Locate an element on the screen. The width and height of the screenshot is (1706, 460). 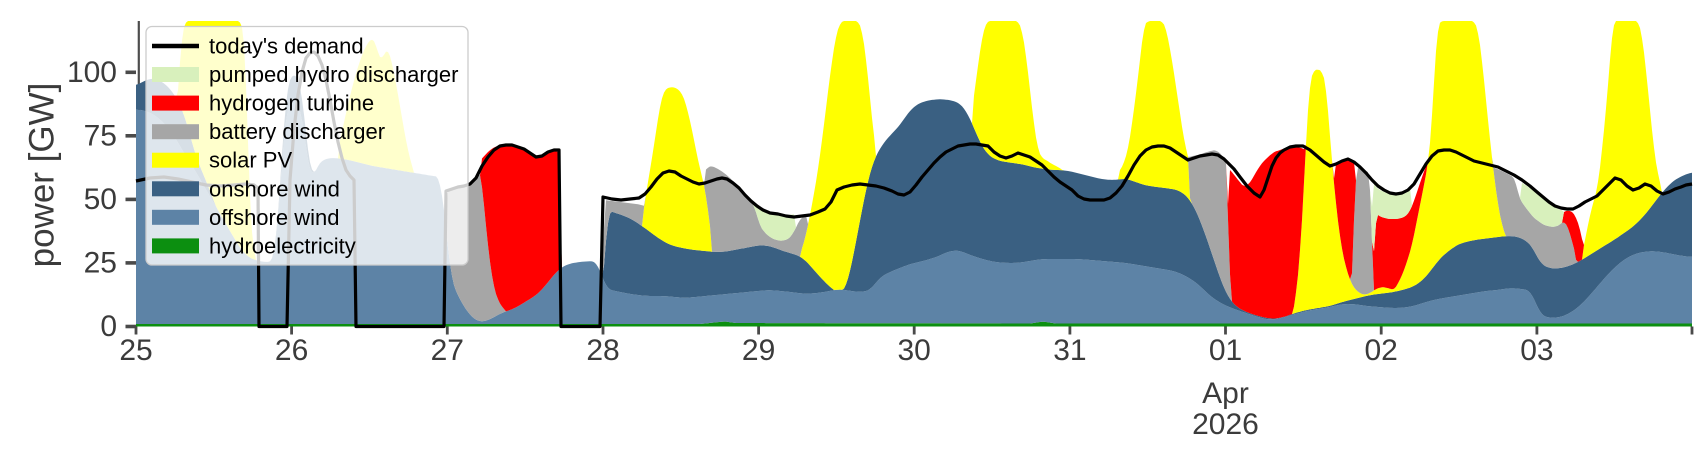
svg-text: 50 is located at coordinates (100, 199).